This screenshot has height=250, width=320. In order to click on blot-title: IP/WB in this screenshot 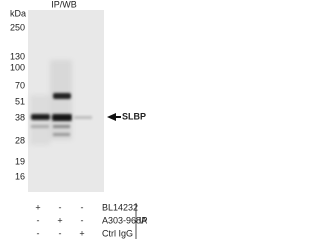, I will do `click(64, 4)`.